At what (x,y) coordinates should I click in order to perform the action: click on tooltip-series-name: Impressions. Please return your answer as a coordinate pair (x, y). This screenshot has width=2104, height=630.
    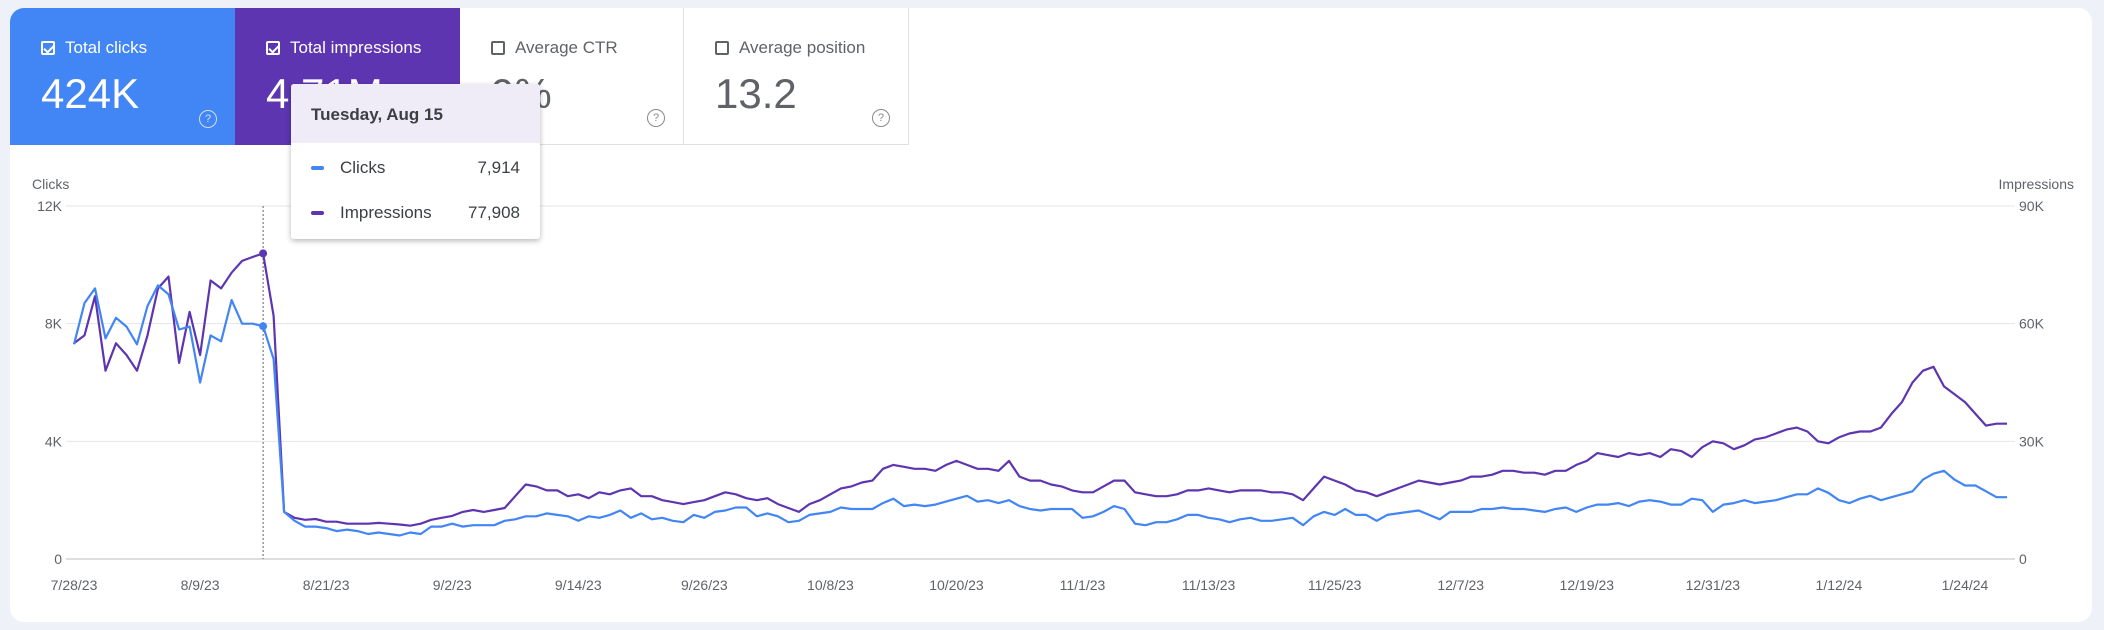
    Looking at the image, I should click on (386, 212).